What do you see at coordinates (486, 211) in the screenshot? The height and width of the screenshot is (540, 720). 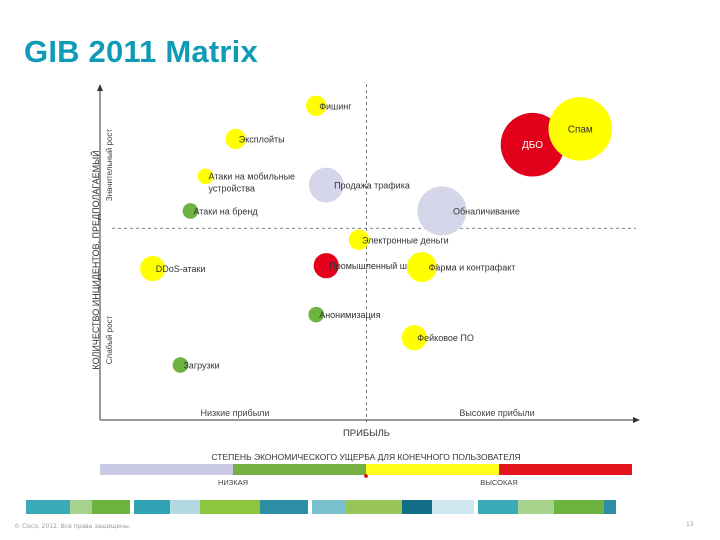 I see `point-6-label: Обналичивание` at bounding box center [486, 211].